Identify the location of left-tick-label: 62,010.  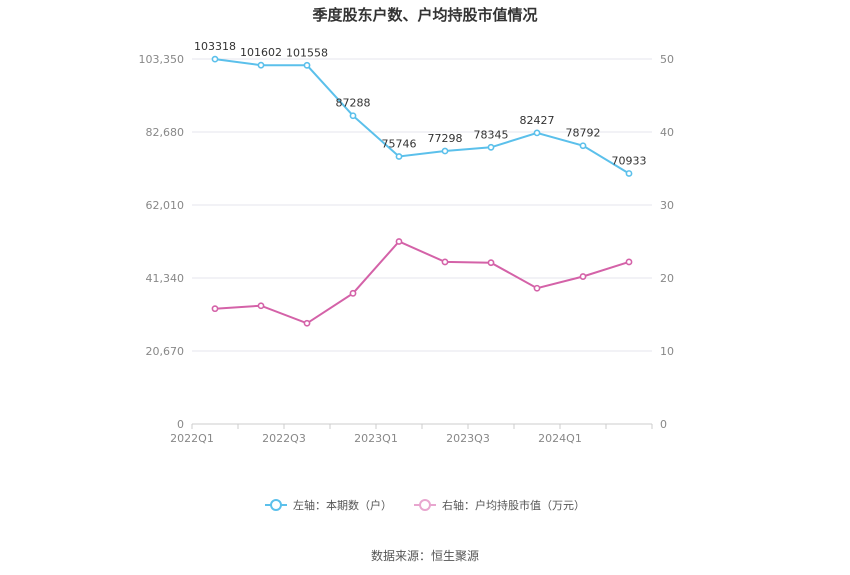
(165, 205).